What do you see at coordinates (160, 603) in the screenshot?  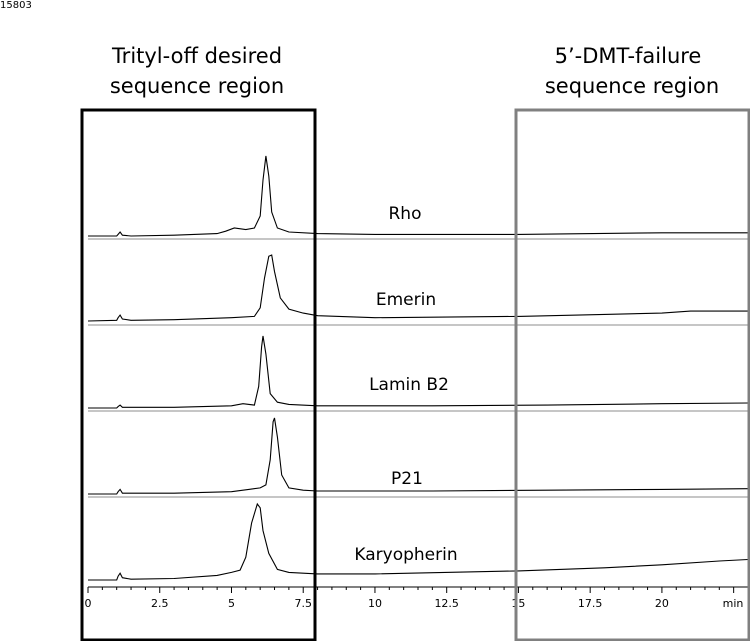 I see `x-tick-label: 2.5` at bounding box center [160, 603].